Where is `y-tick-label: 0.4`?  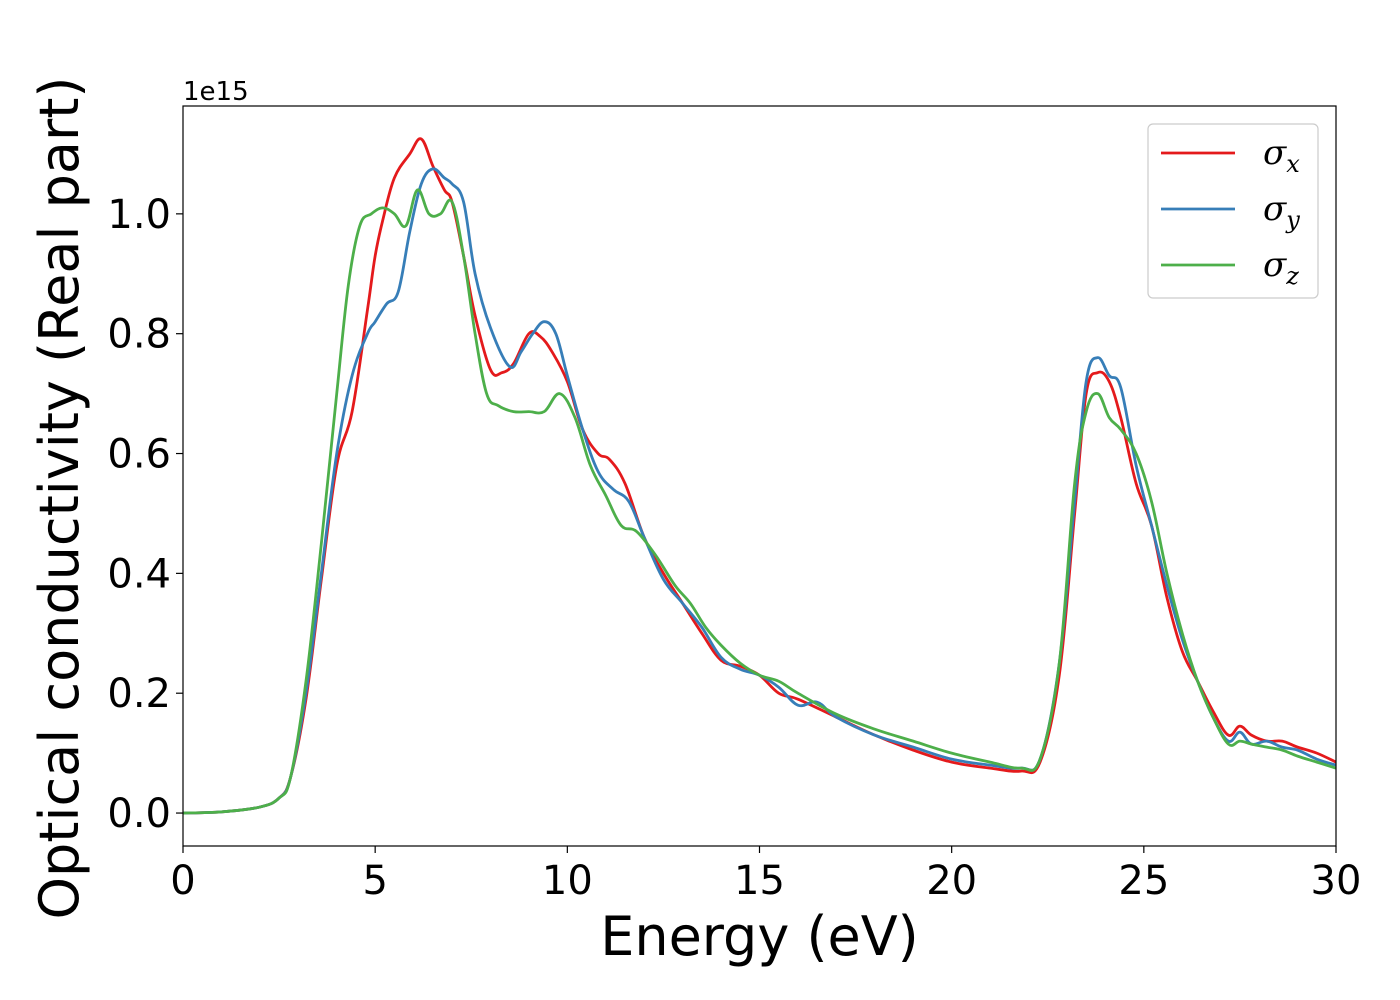 y-tick-label: 0.4 is located at coordinates (139, 574).